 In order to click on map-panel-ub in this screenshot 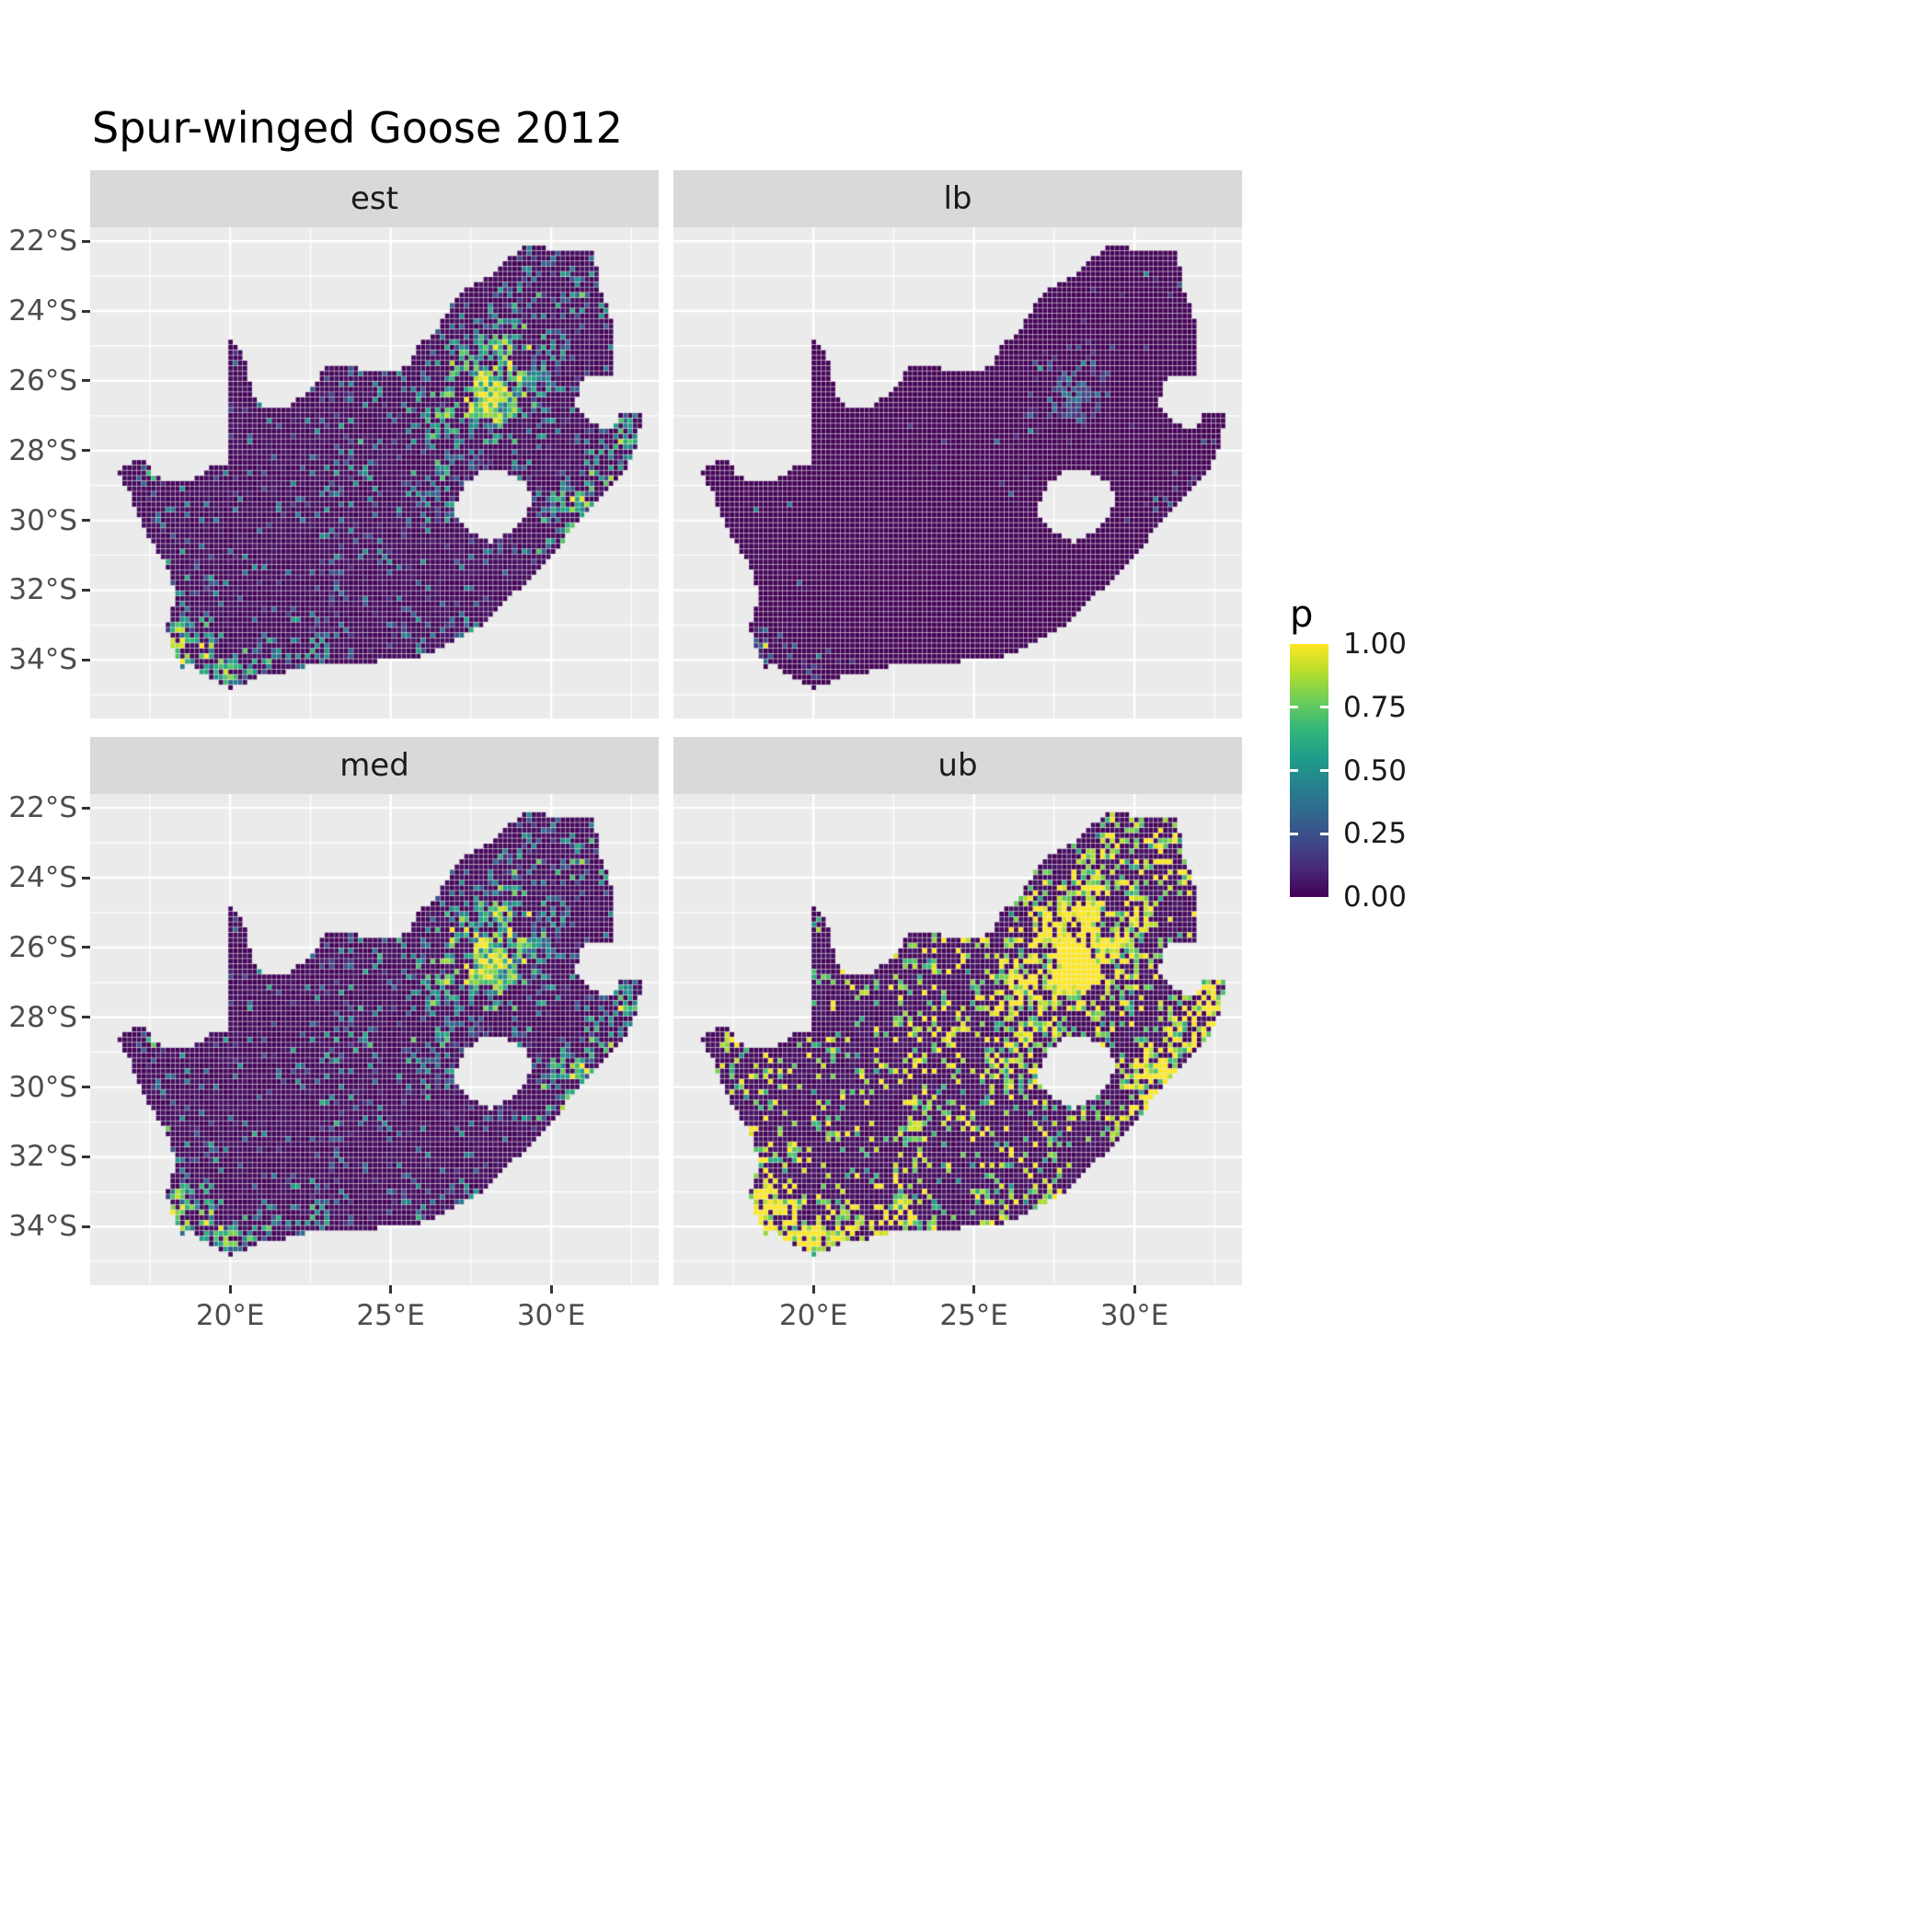, I will do `click(957, 1039)`.